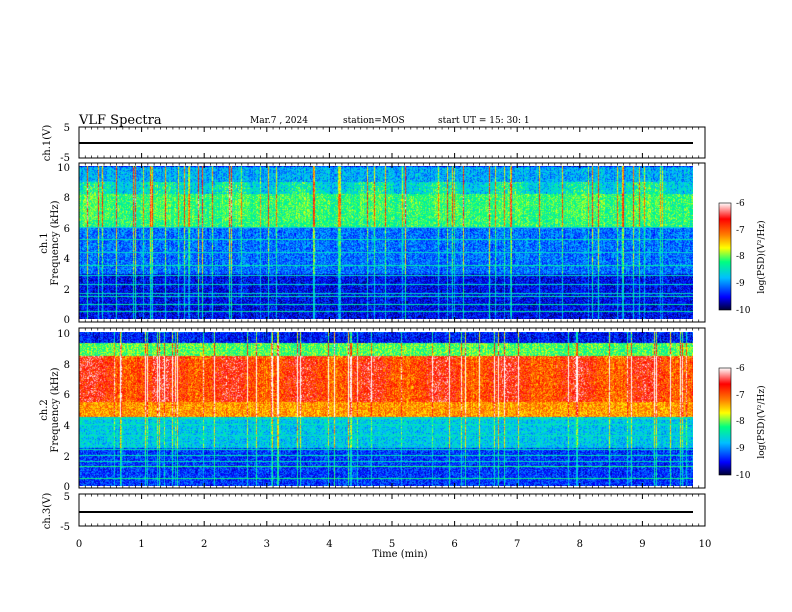  Describe the element at coordinates (67, 229) in the screenshot. I see `spec1-ytick-6: 6` at that location.